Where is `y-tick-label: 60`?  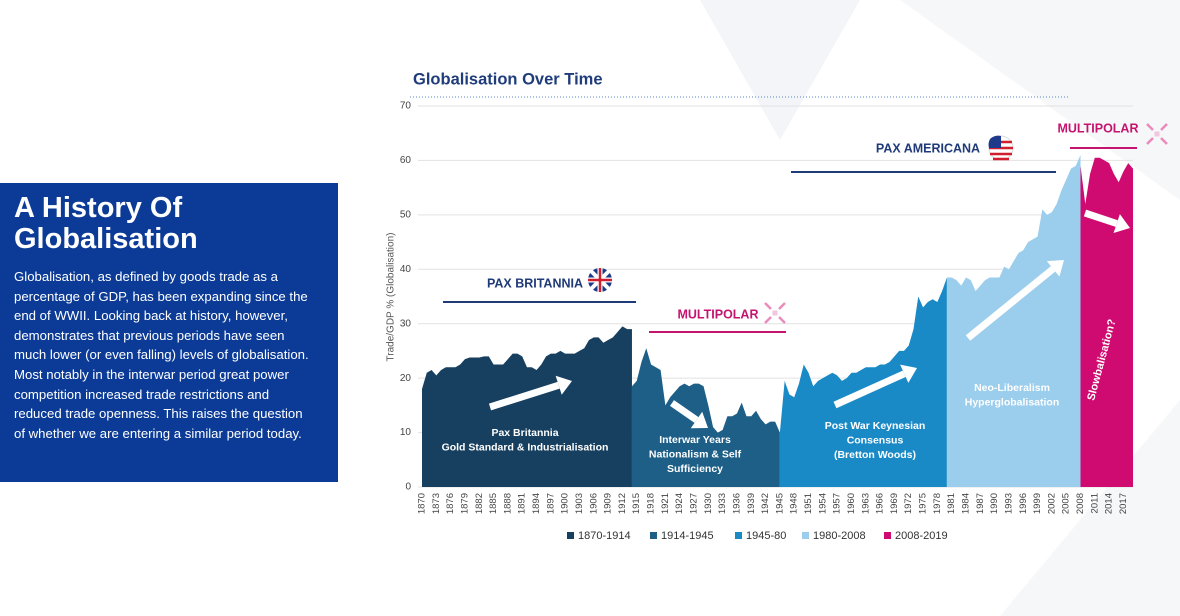
y-tick-label: 60 is located at coordinates (406, 160).